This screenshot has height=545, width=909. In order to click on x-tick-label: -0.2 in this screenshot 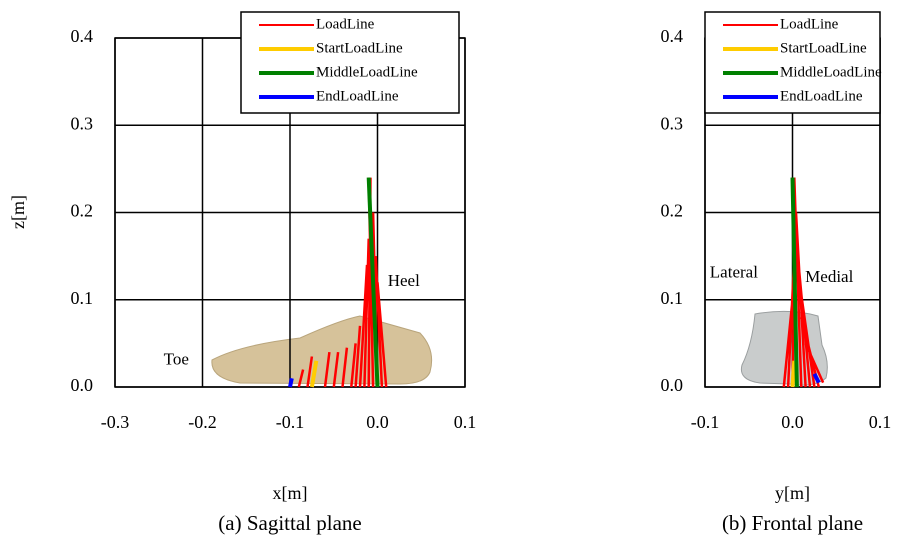, I will do `click(202, 422)`.